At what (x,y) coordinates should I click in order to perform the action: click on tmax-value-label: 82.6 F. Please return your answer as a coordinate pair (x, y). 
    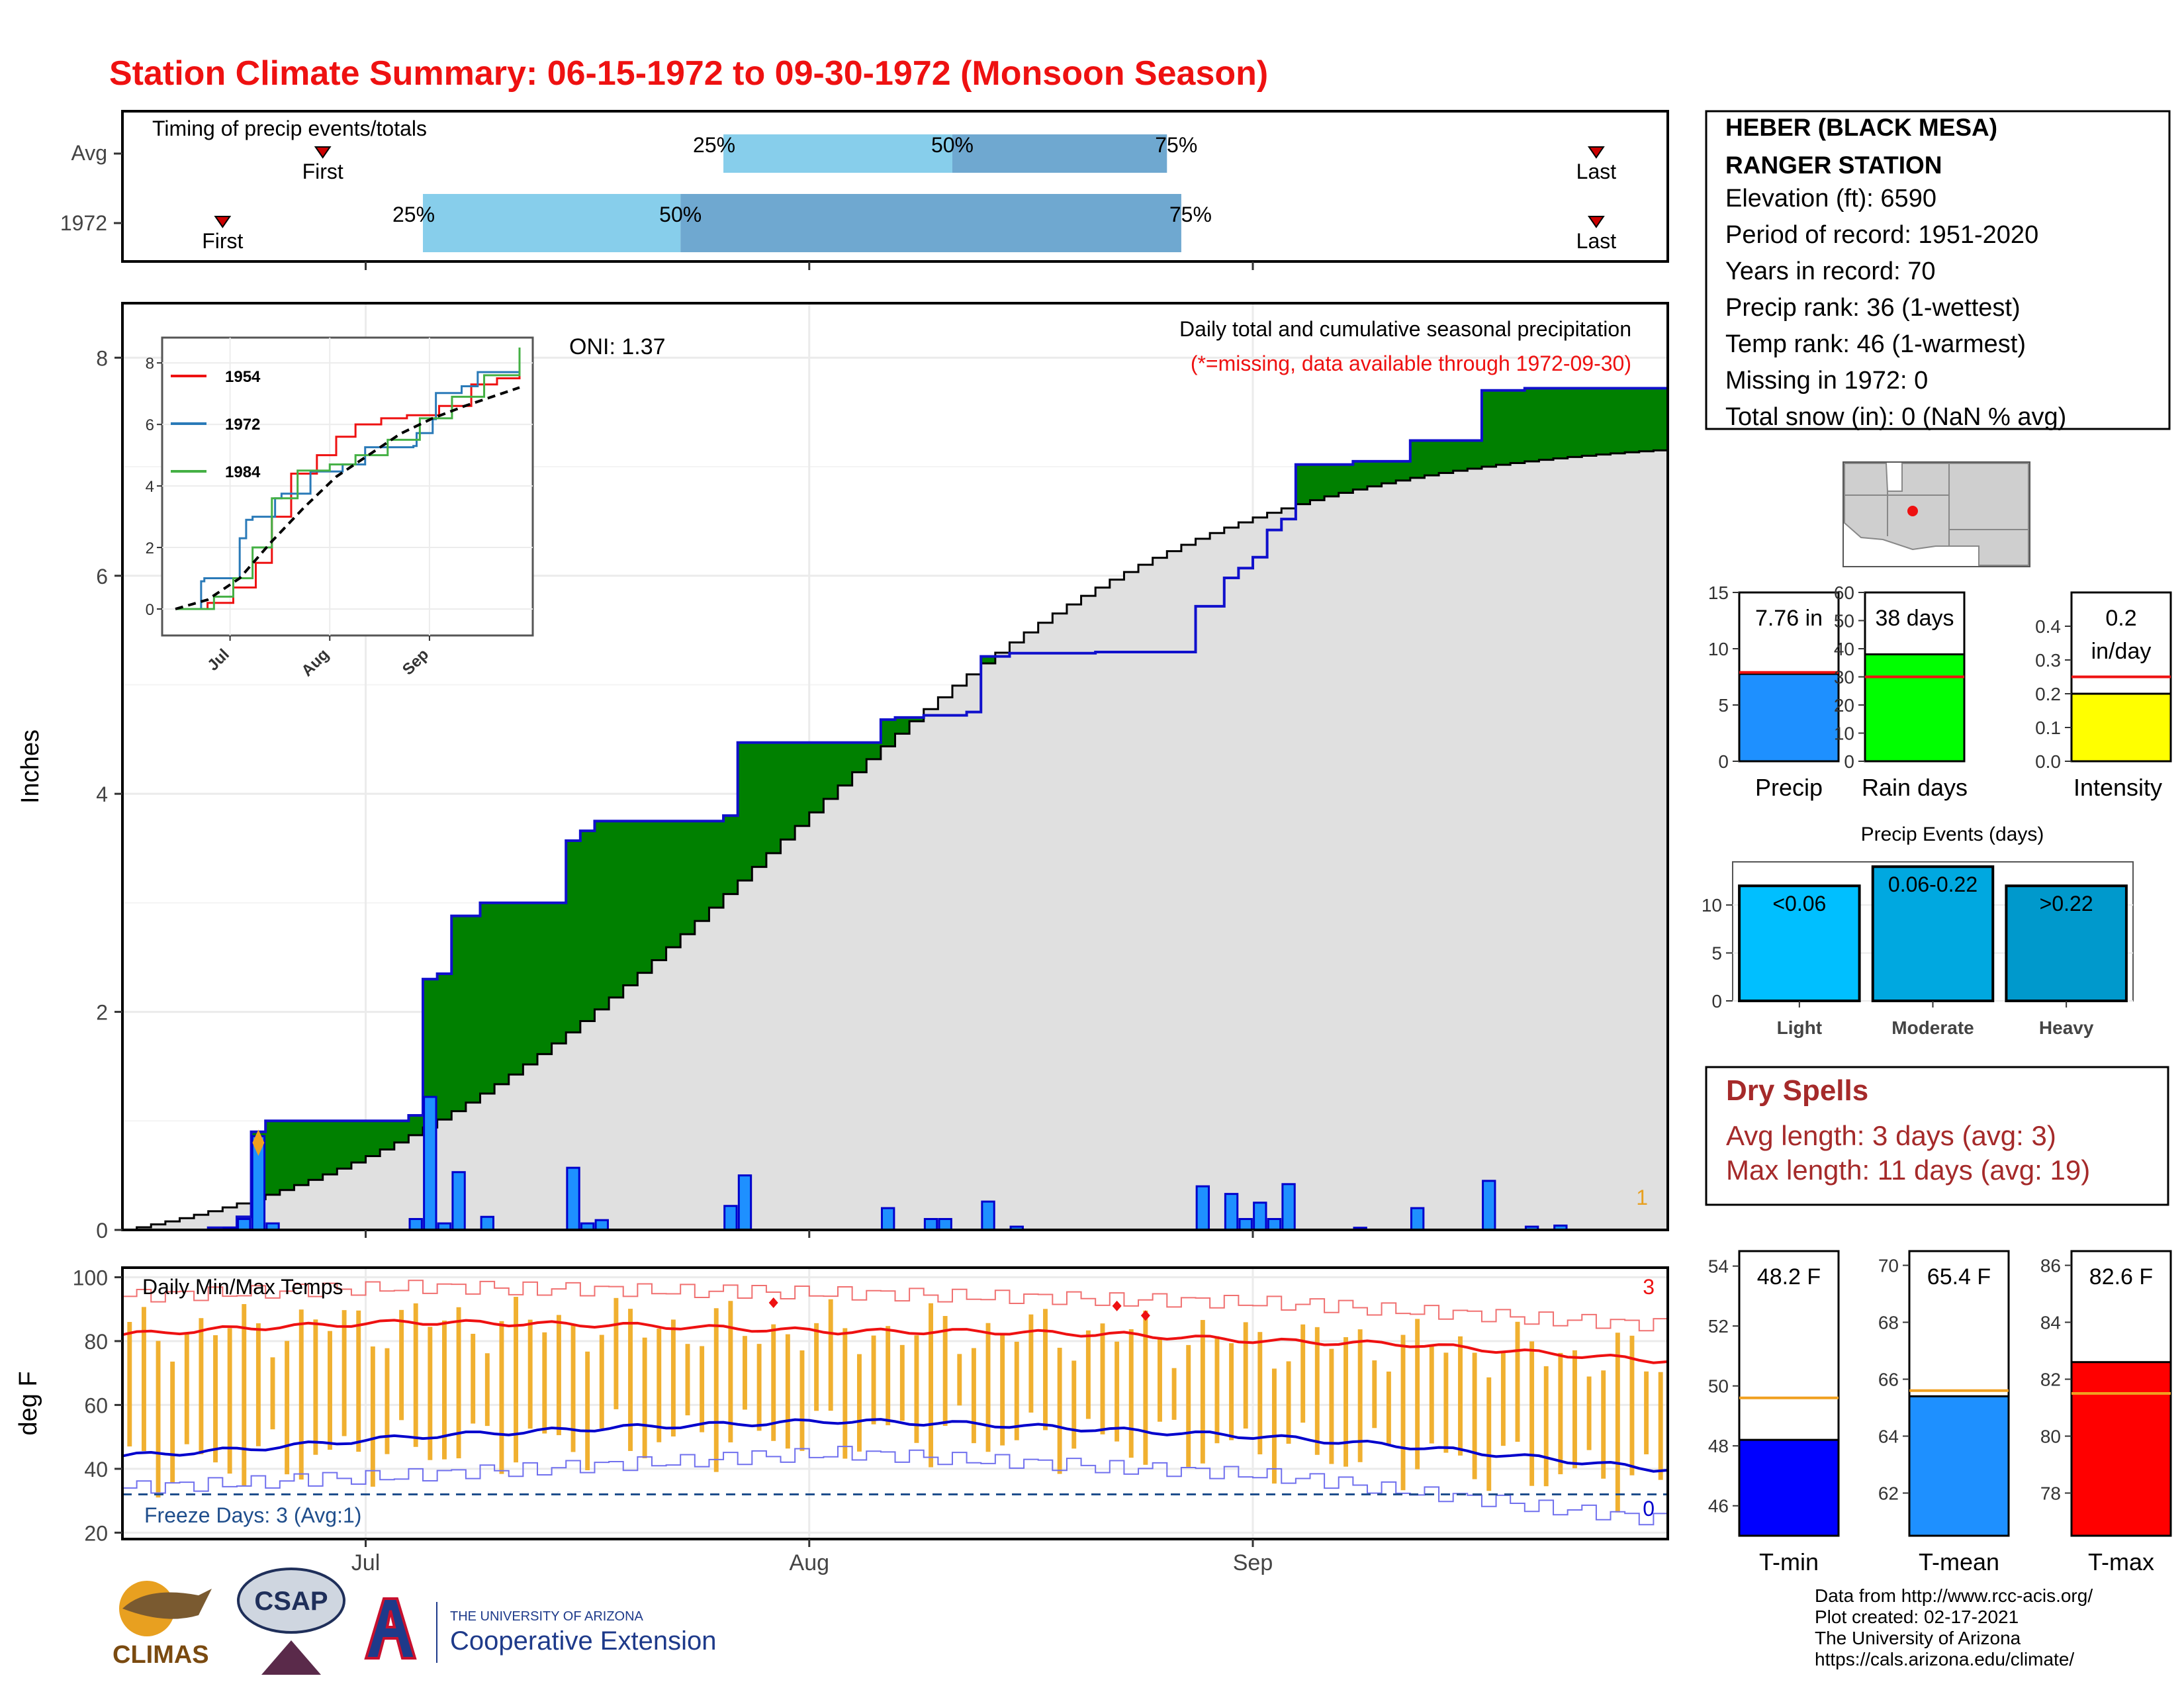
    Looking at the image, I should click on (2121, 1276).